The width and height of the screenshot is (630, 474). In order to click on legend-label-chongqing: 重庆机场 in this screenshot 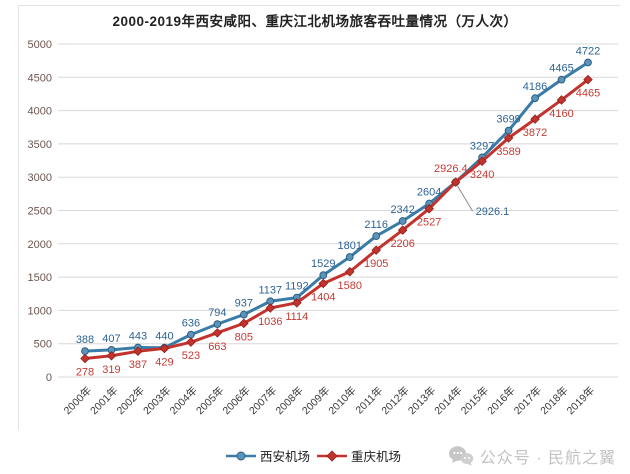, I will do `click(376, 457)`.